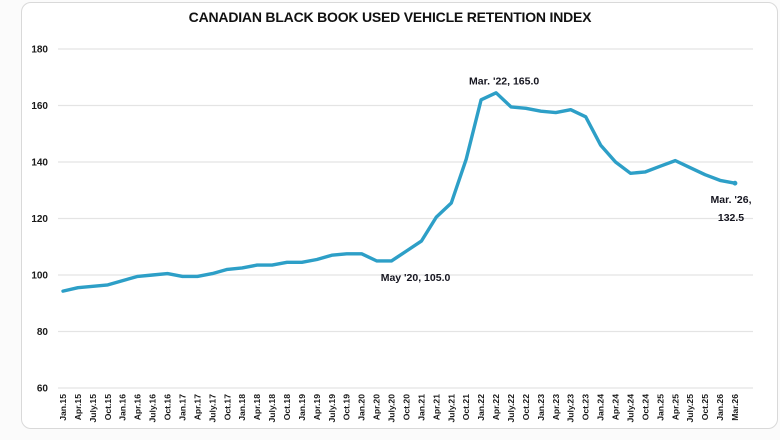 This screenshot has width=780, height=440. I want to click on x-axis-tick-label: Apr.23, so click(556, 407).